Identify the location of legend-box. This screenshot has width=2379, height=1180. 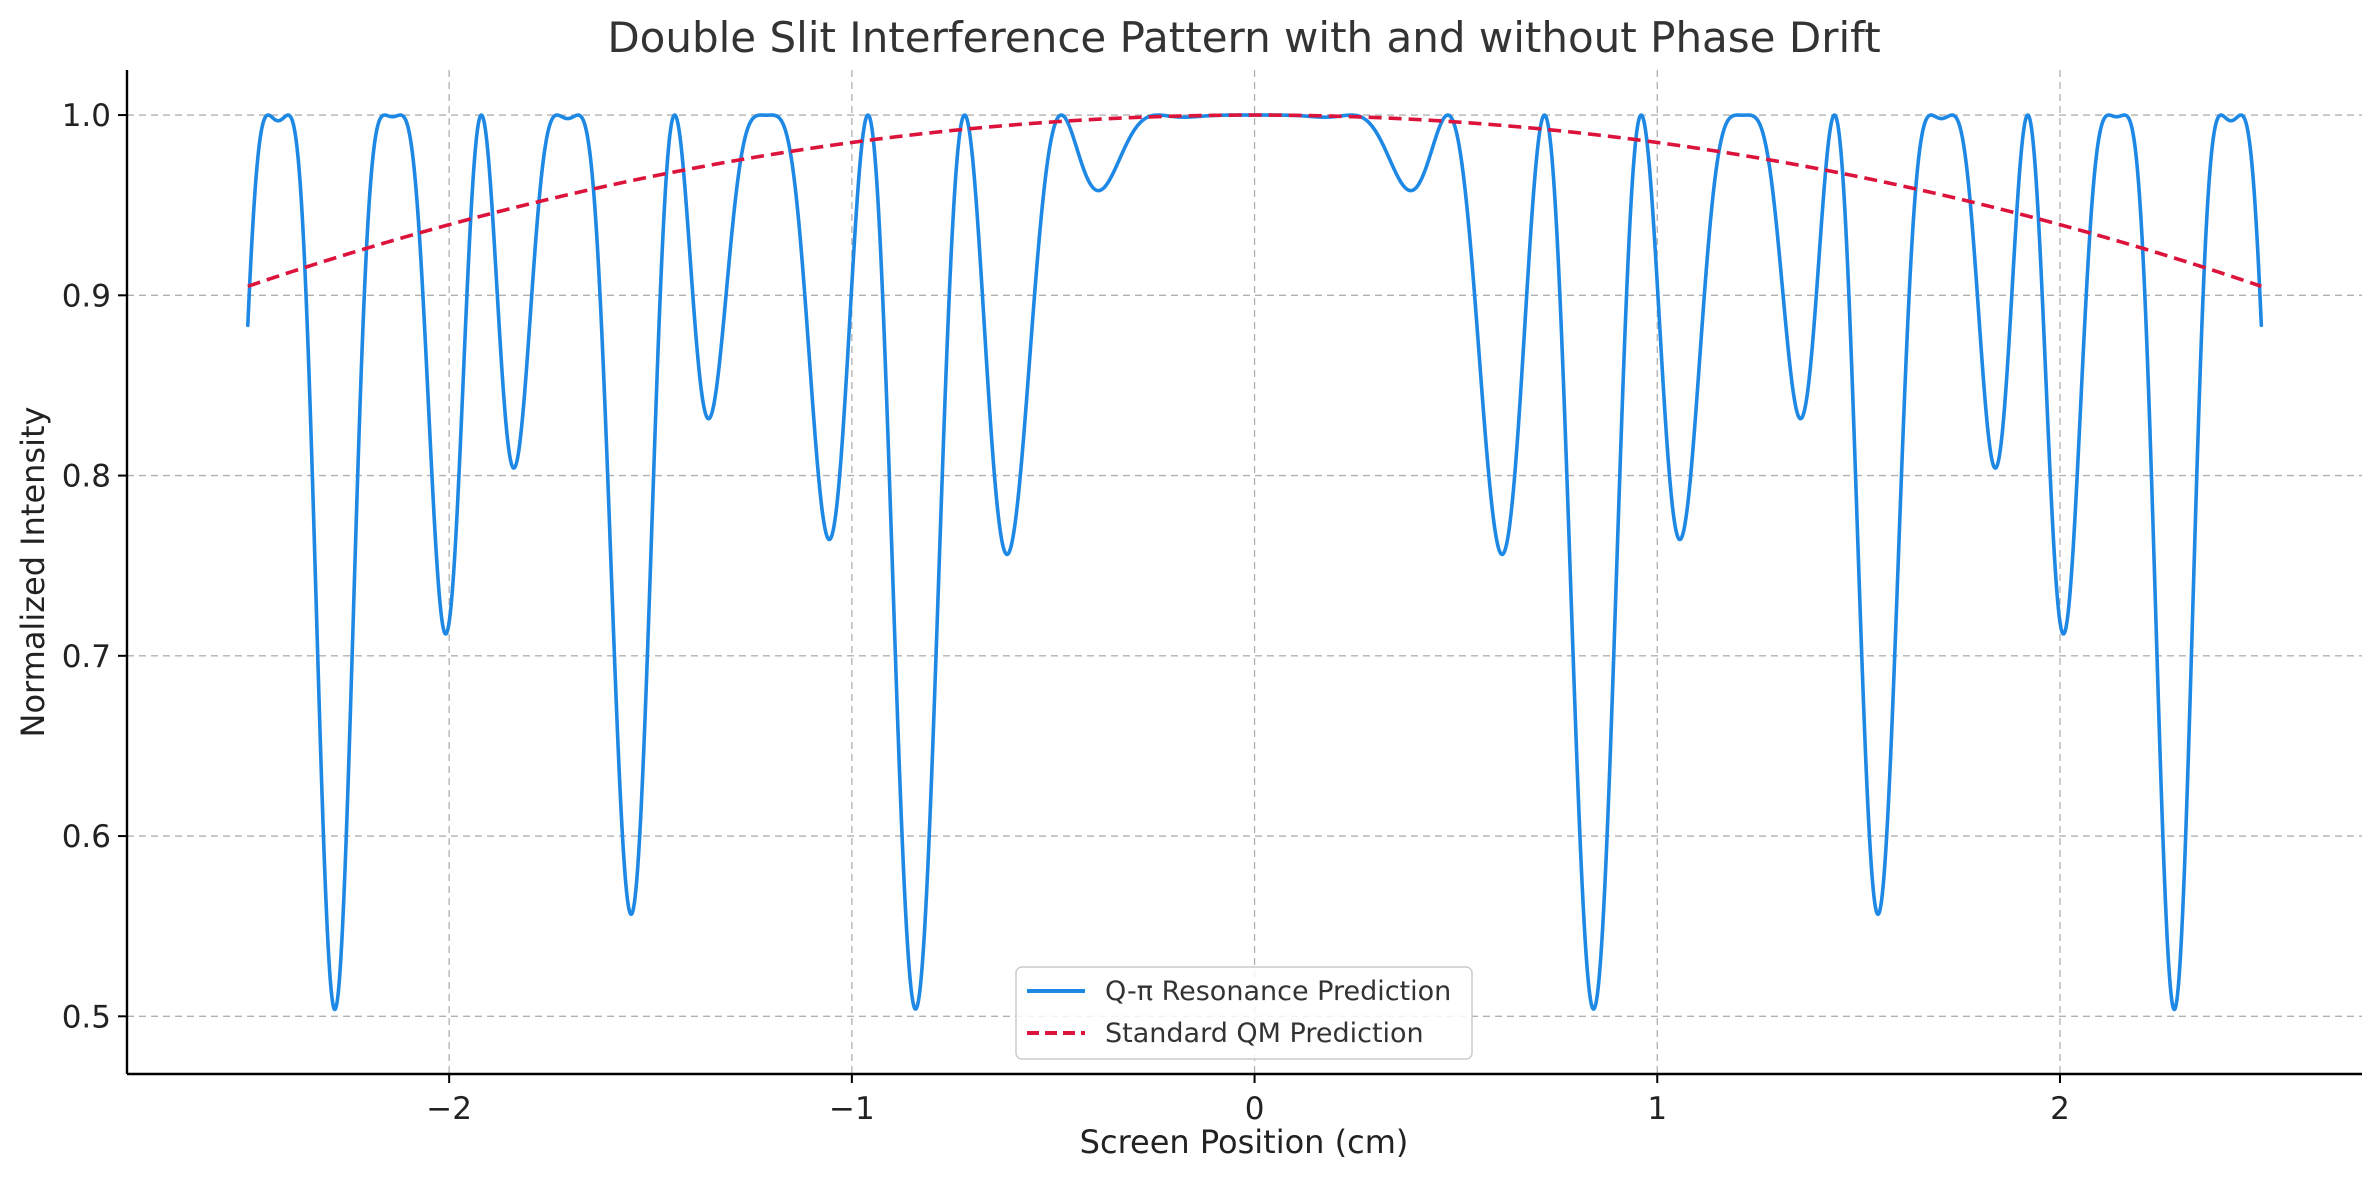
(1244, 1013).